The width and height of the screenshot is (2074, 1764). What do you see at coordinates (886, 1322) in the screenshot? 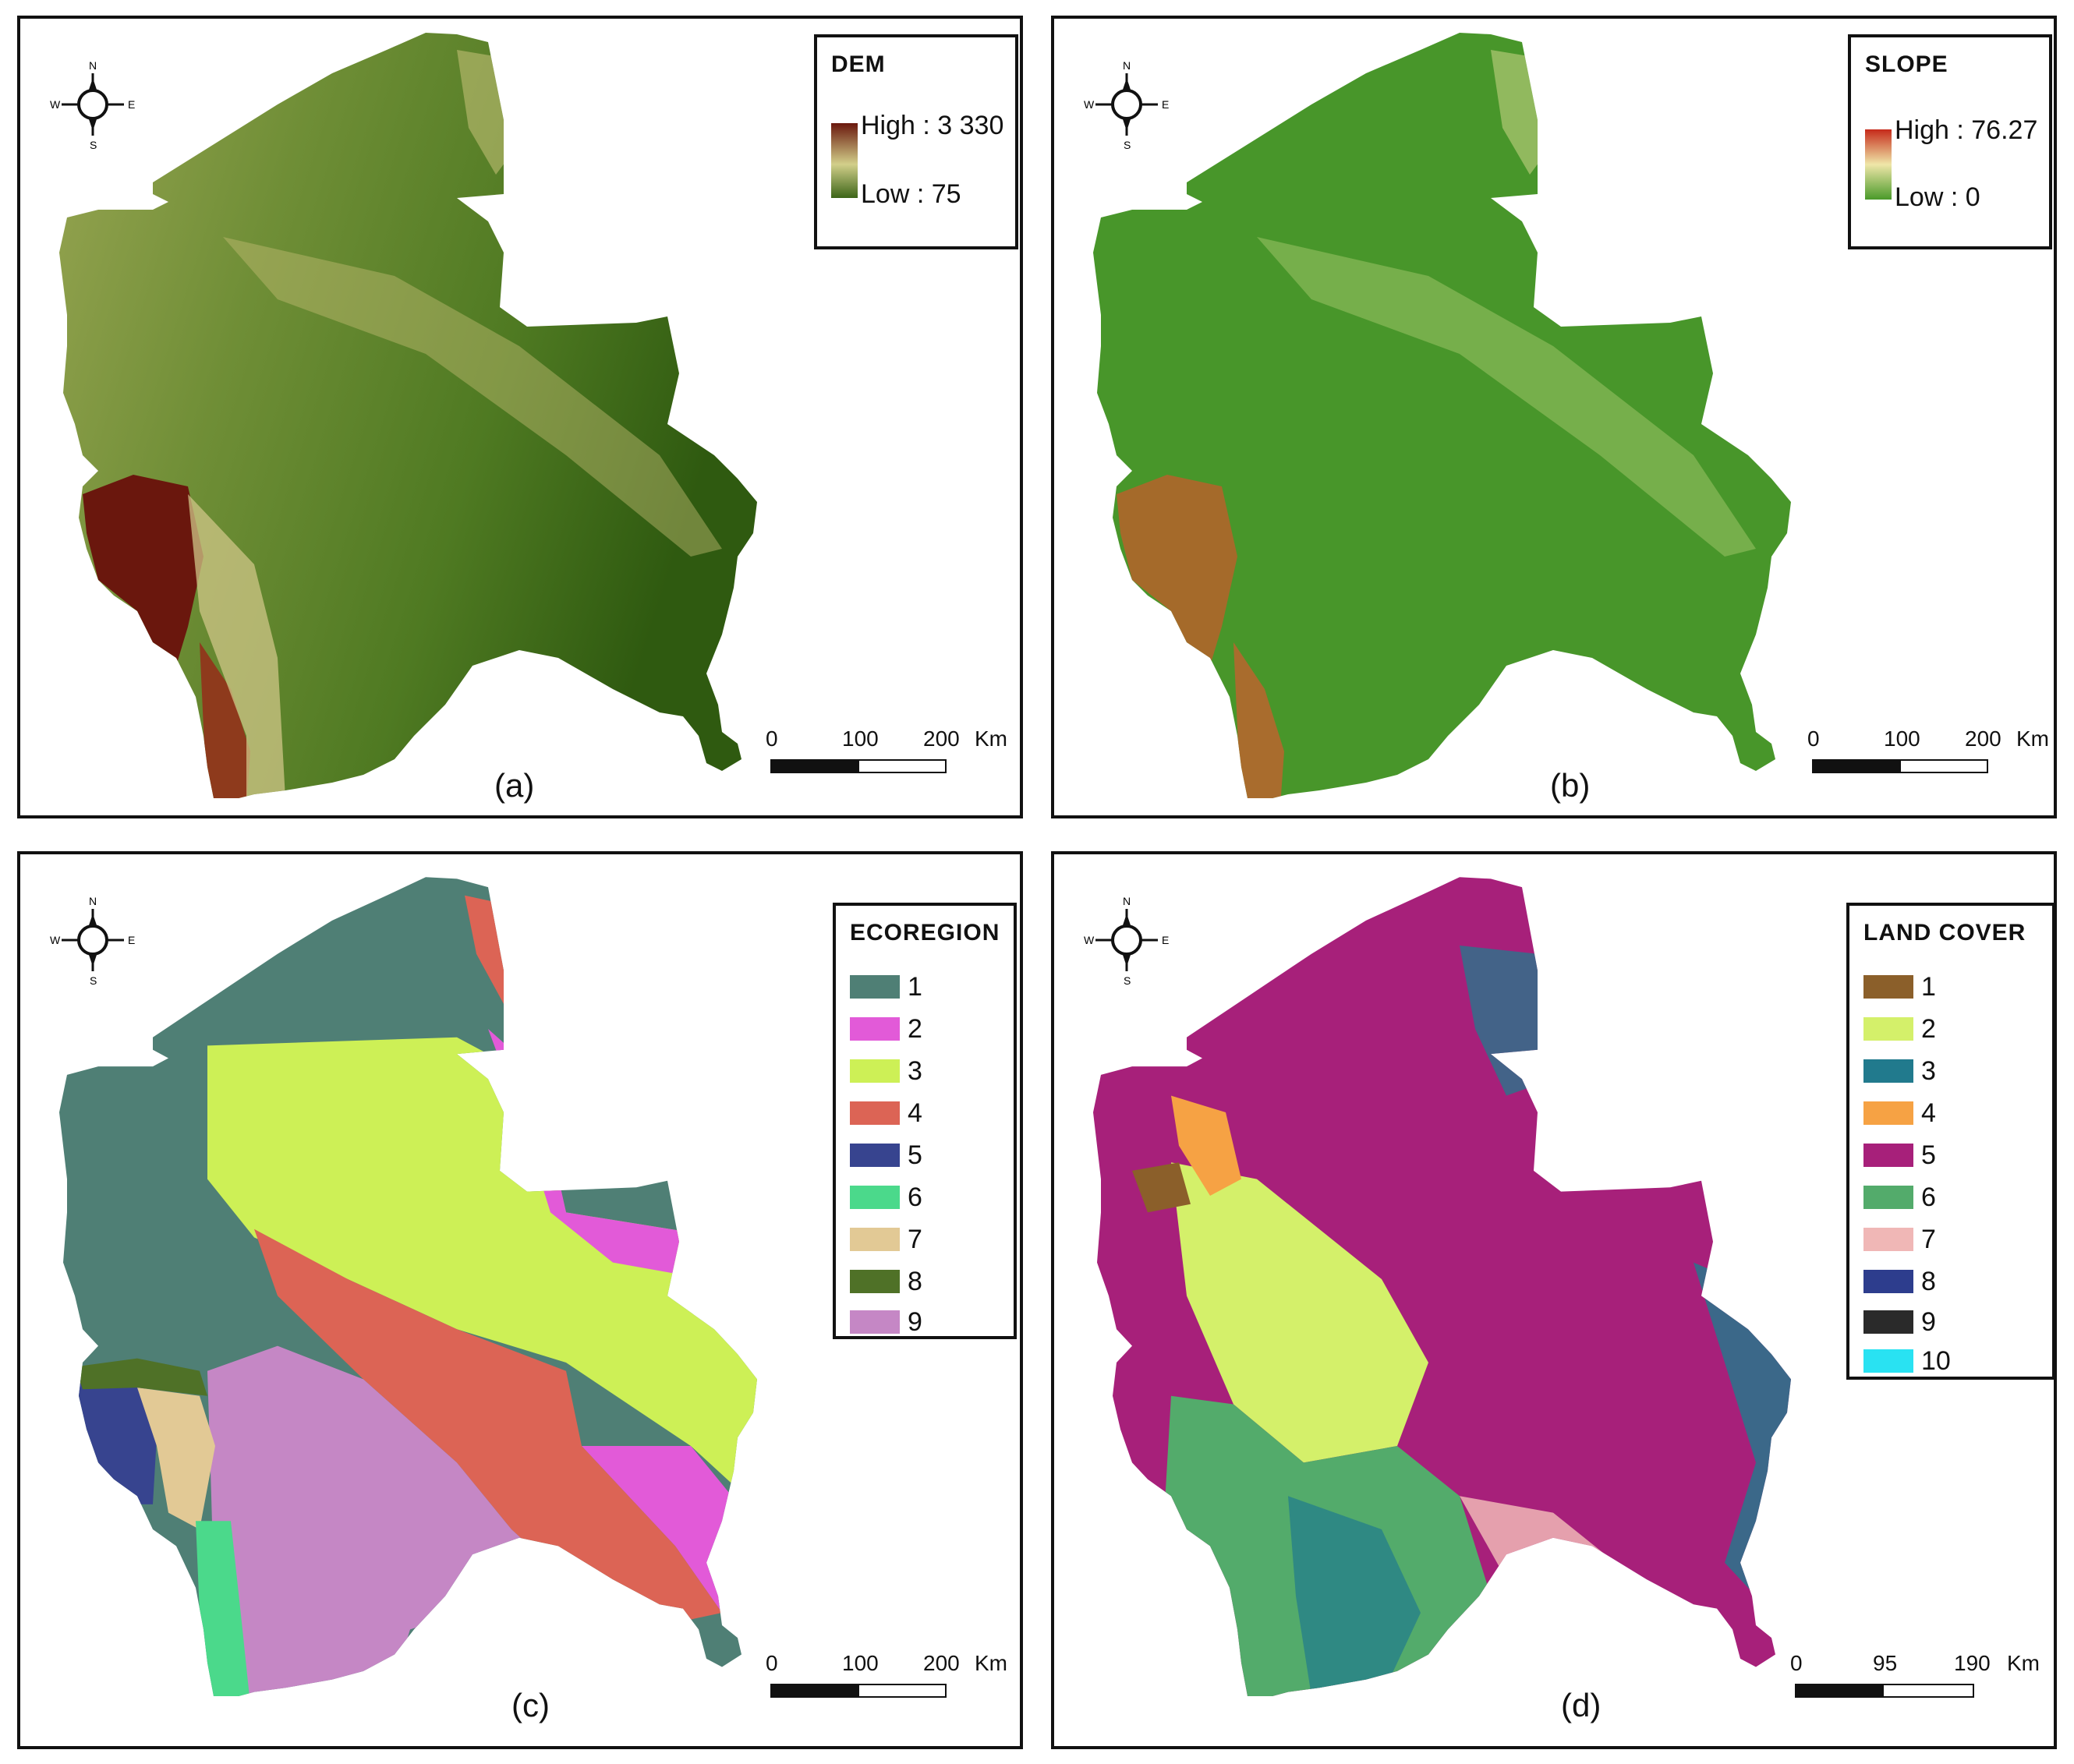
I see `ecoregion-legend-item-9: 9` at bounding box center [886, 1322].